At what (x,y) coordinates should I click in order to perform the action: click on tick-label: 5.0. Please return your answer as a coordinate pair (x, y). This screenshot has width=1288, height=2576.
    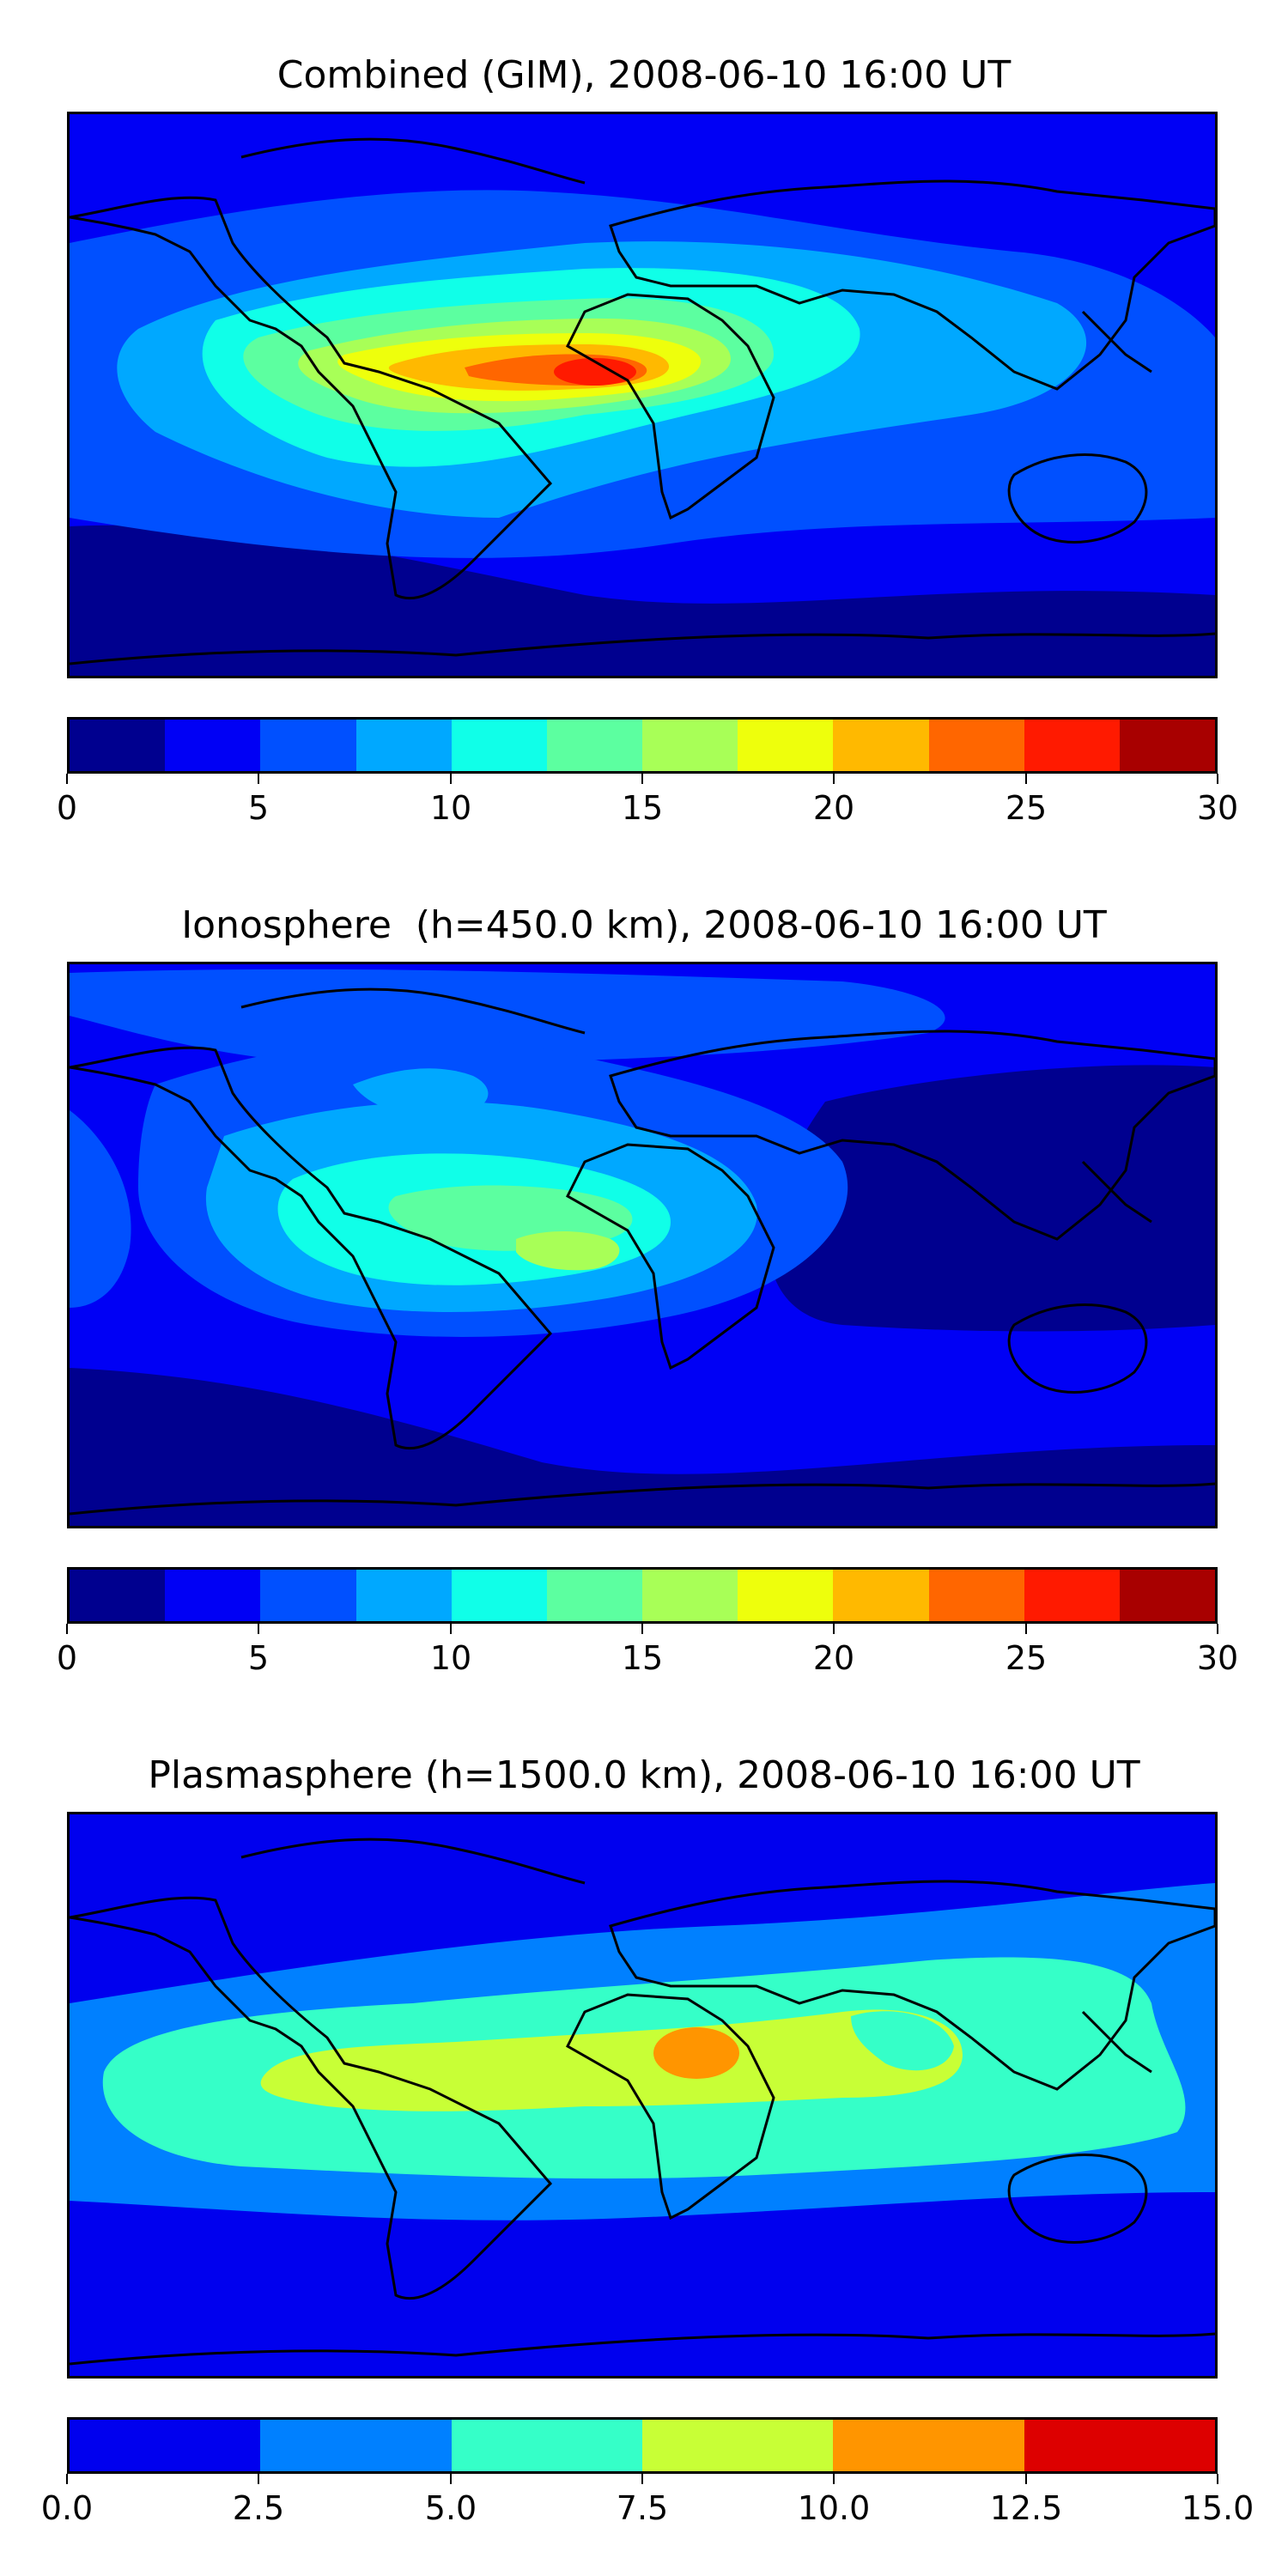
    Looking at the image, I should click on (450, 2508).